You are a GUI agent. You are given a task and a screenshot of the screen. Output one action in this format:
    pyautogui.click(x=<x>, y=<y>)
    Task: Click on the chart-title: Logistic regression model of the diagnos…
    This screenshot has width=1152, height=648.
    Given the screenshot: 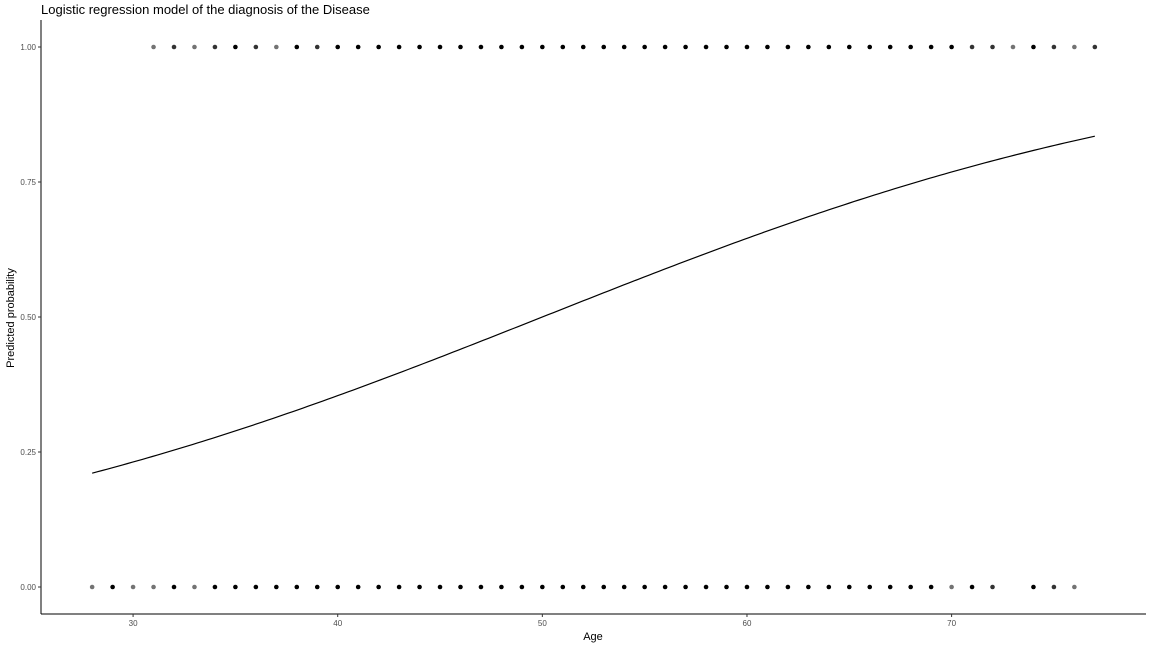 What is the action you would take?
    pyautogui.click(x=205, y=9)
    